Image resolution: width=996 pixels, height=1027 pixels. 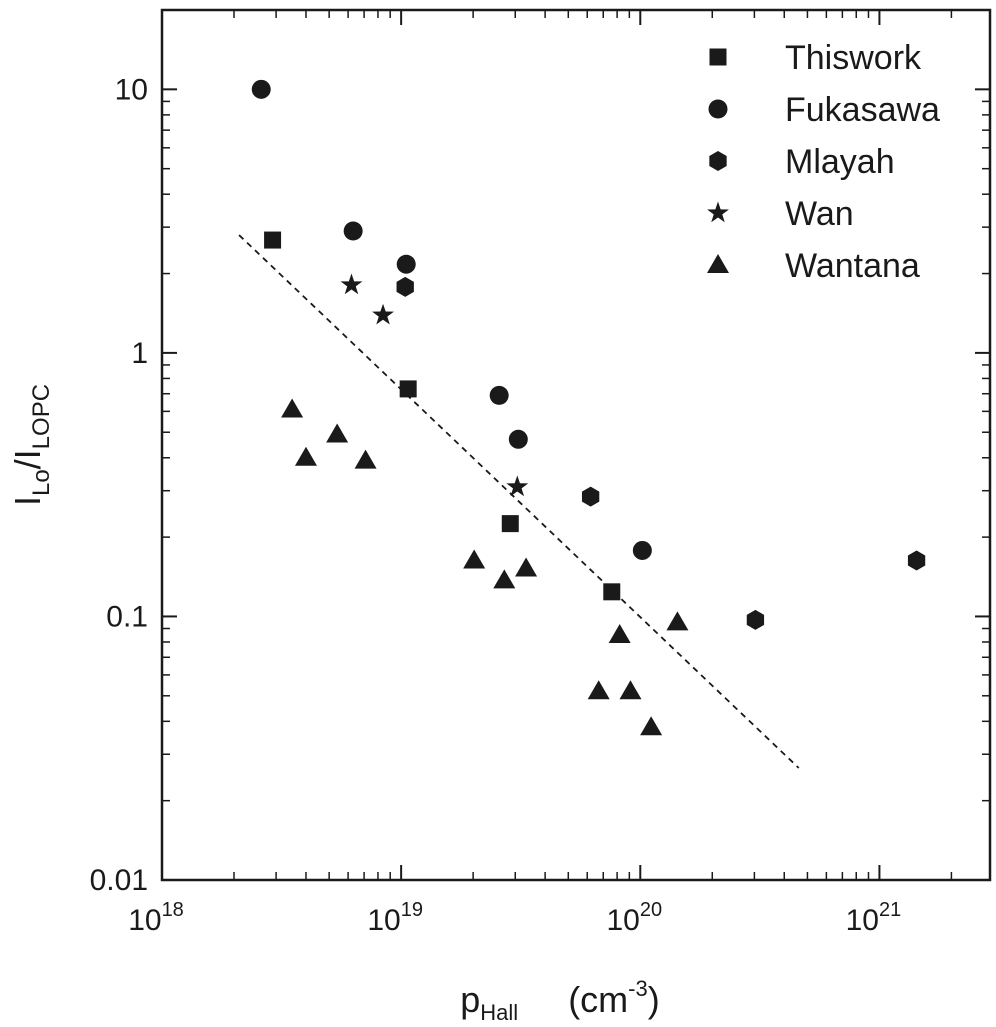 I want to click on x-tick-exponent: 20, so click(x=651, y=910).